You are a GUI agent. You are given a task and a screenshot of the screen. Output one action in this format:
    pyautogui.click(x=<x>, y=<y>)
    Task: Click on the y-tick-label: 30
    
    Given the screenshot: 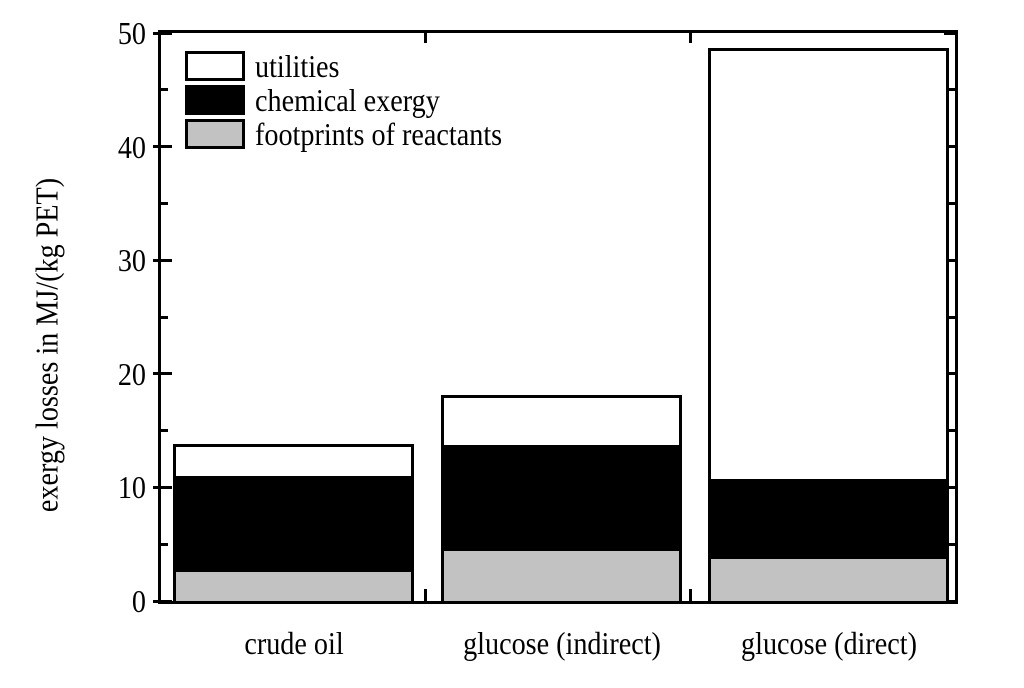 What is the action you would take?
    pyautogui.click(x=131, y=260)
    